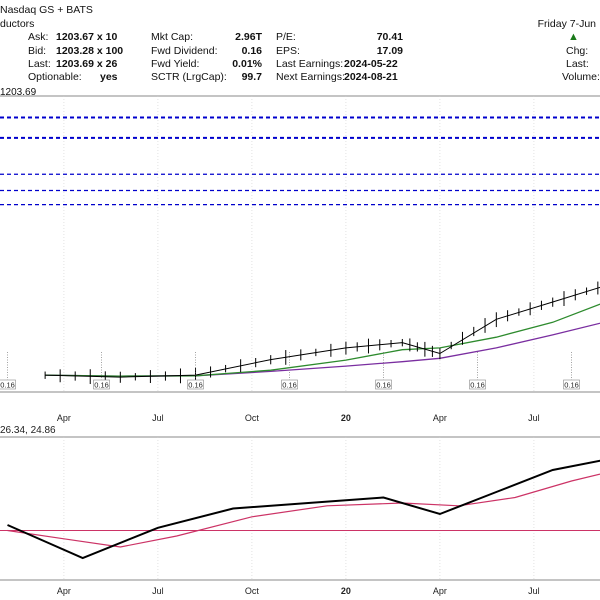 The height and width of the screenshot is (600, 600). I want to click on osc-slow-line, so click(303, 510).